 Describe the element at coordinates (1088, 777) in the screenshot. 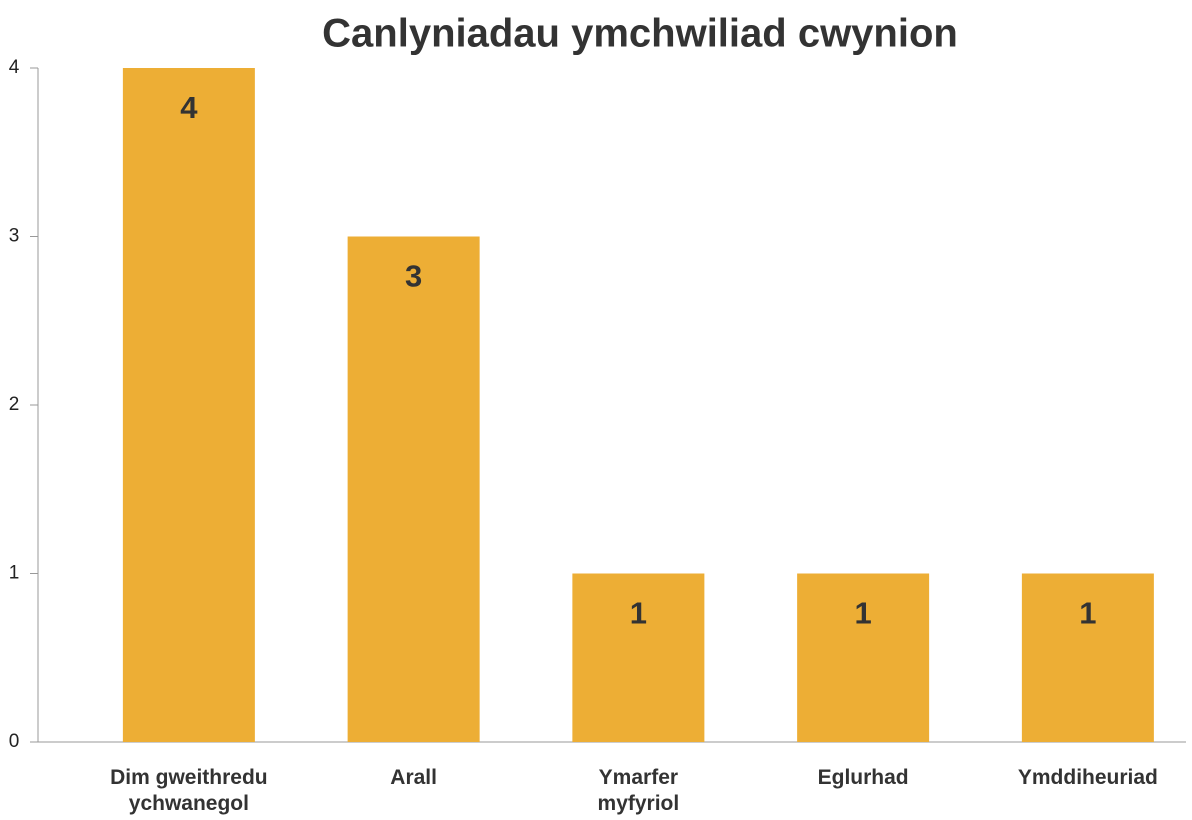

I see `x-tick-label: Ymddiheuriad` at that location.